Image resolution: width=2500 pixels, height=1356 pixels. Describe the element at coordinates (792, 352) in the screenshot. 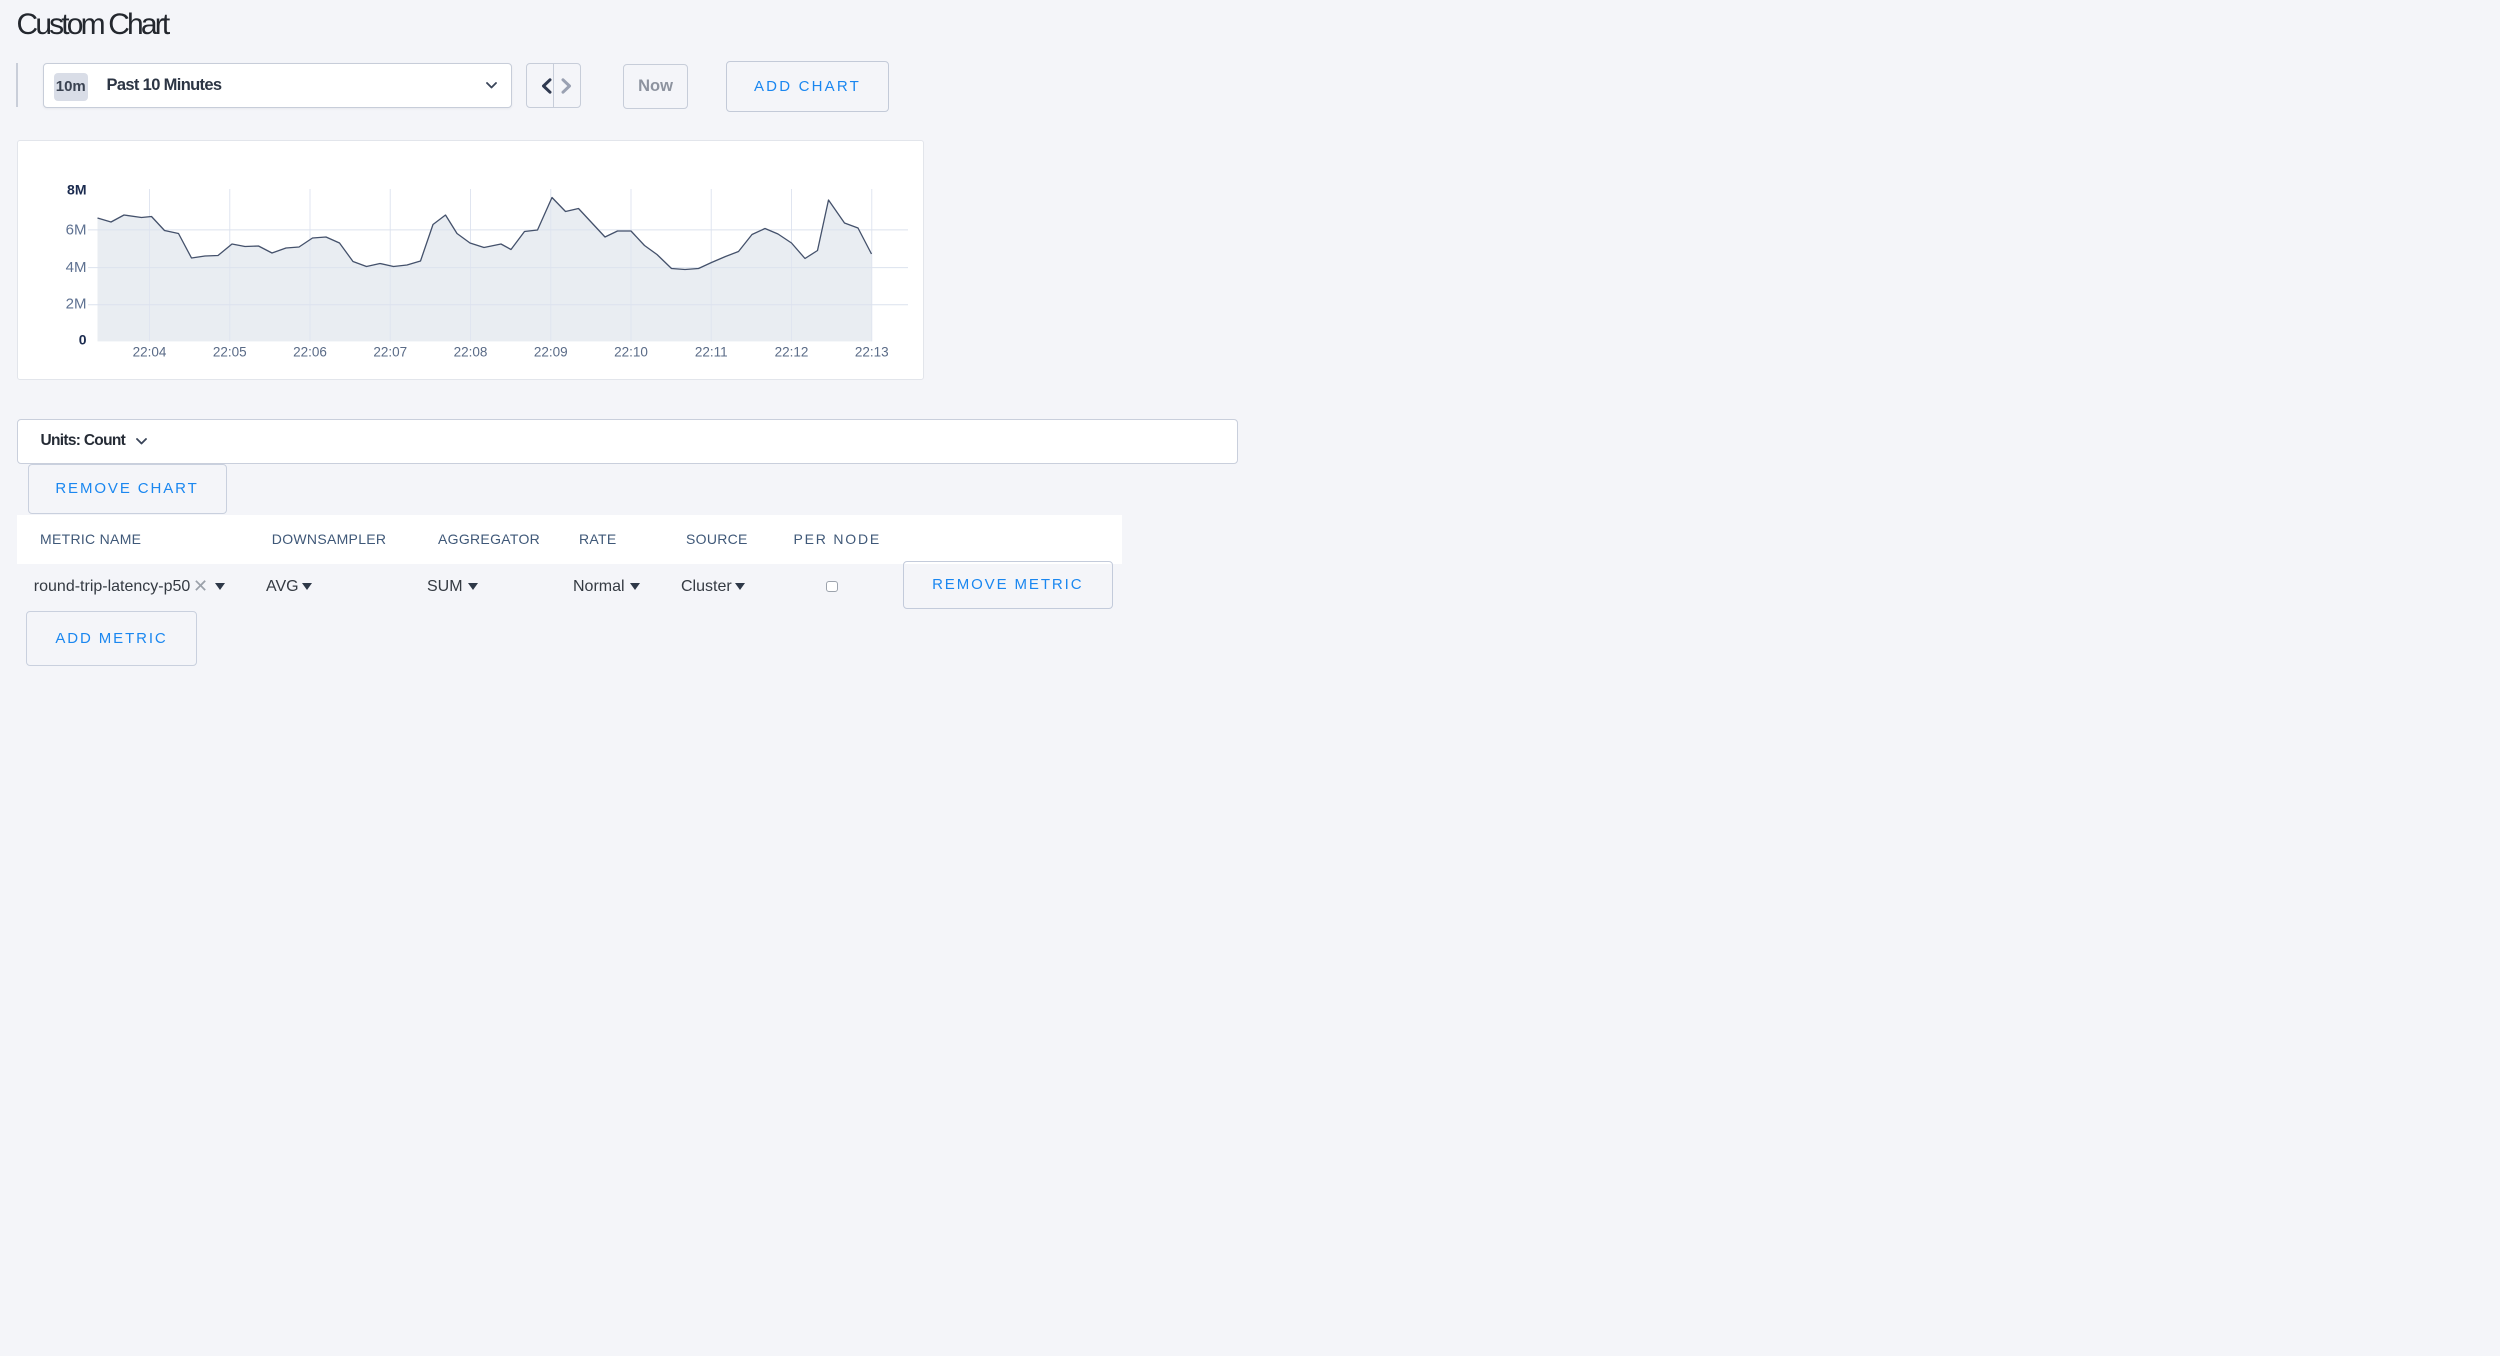

I see `svg-text: 22:12` at that location.